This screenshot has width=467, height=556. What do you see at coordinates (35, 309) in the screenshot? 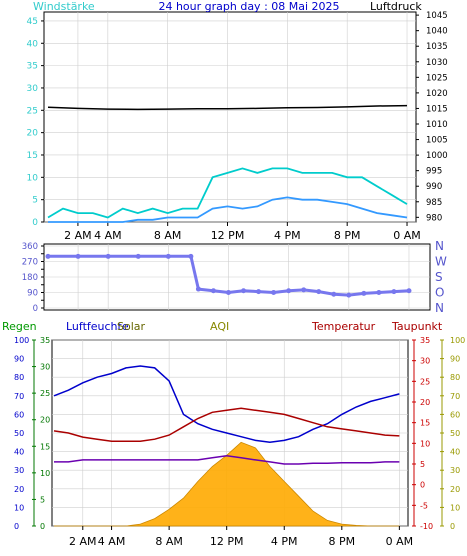
I see `direction-left-tick-label: 0` at bounding box center [35, 309].